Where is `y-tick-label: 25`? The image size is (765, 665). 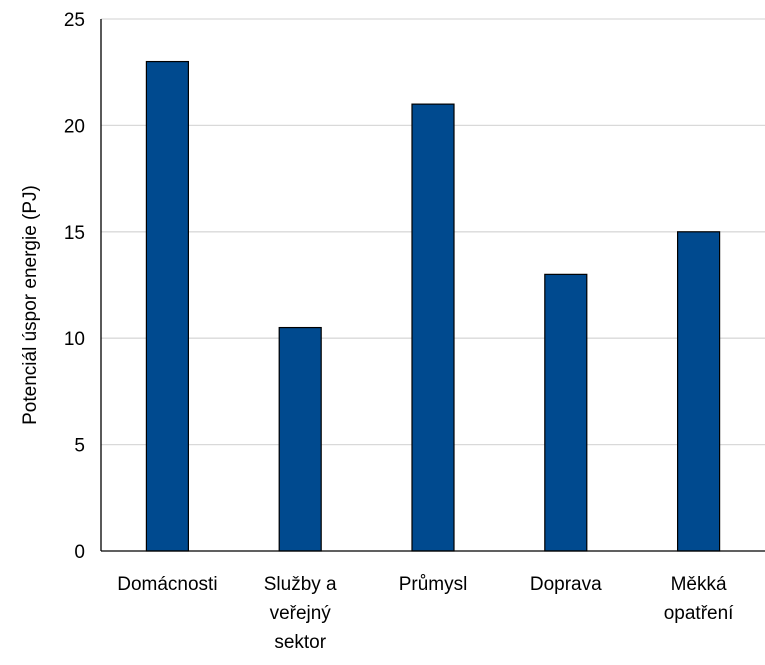
y-tick-label: 25 is located at coordinates (74, 20).